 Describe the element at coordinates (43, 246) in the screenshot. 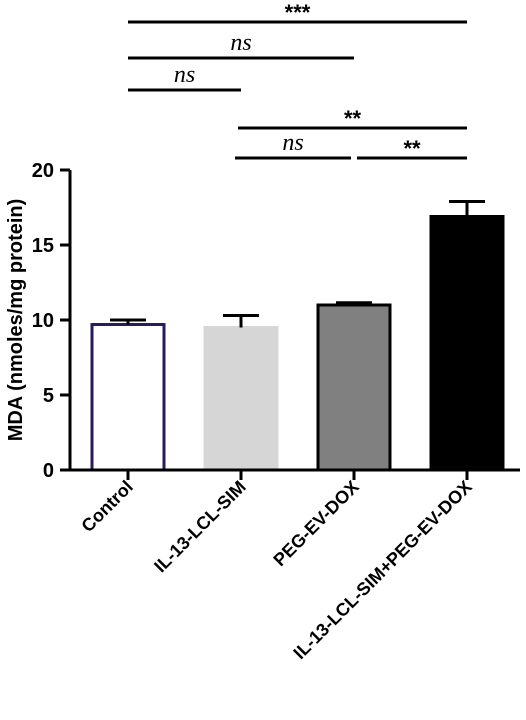

I see `y-tick-label: 15` at that location.